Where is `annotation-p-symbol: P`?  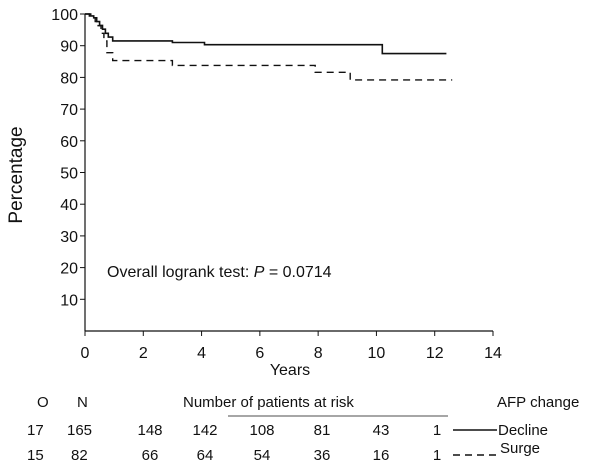 annotation-p-symbol: P is located at coordinates (259, 272).